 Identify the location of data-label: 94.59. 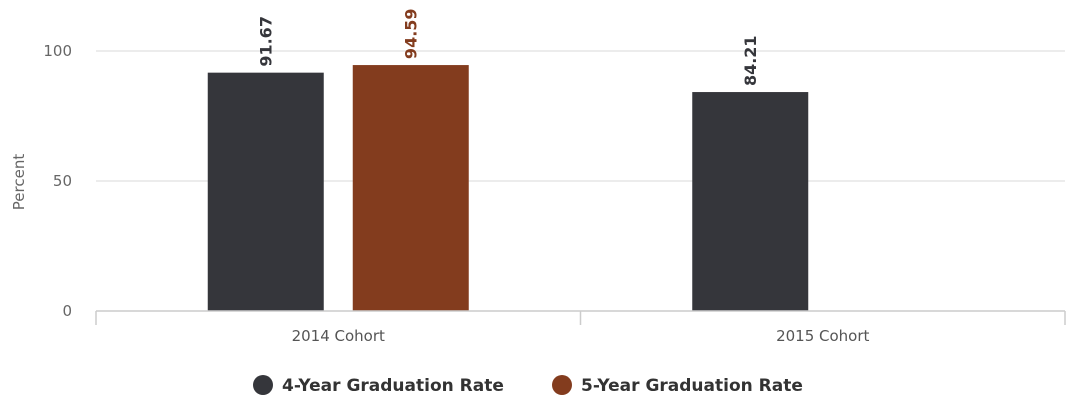
(411, 33).